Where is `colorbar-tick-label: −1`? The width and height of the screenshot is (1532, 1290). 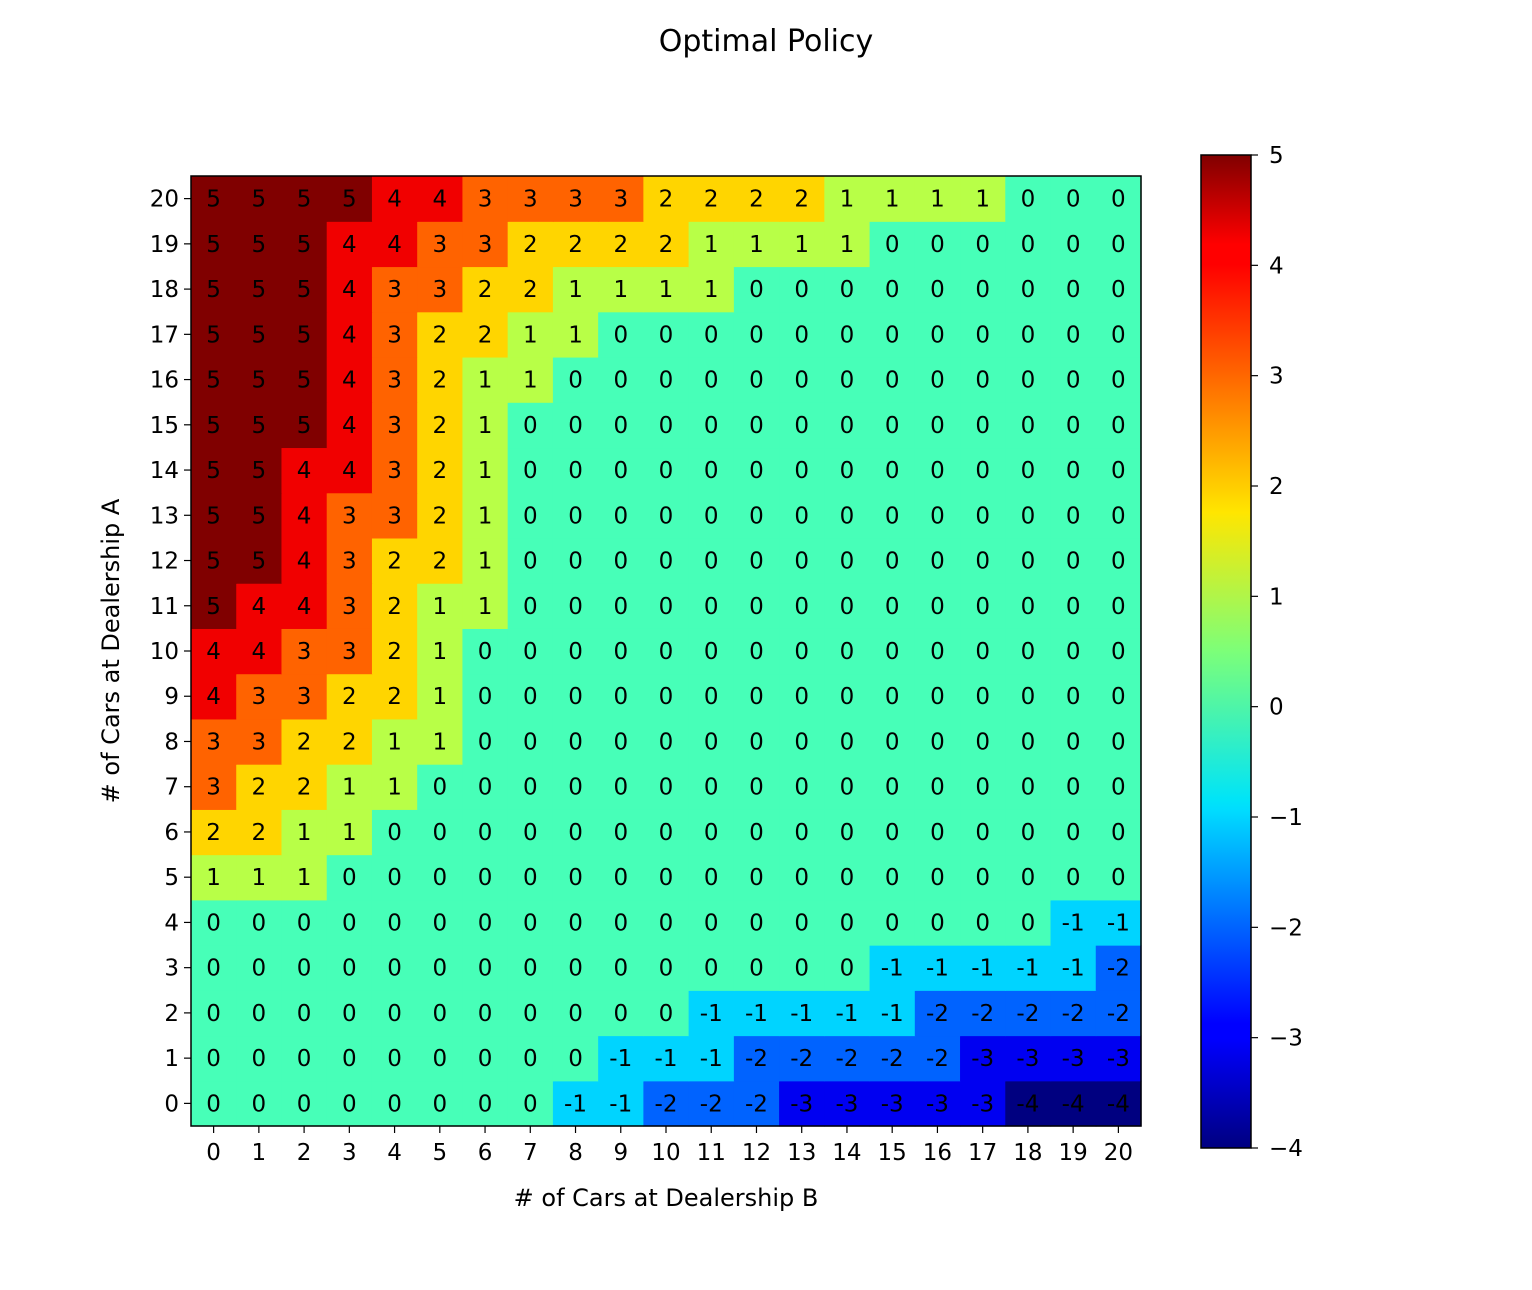 colorbar-tick-label: −1 is located at coordinates (1286, 818).